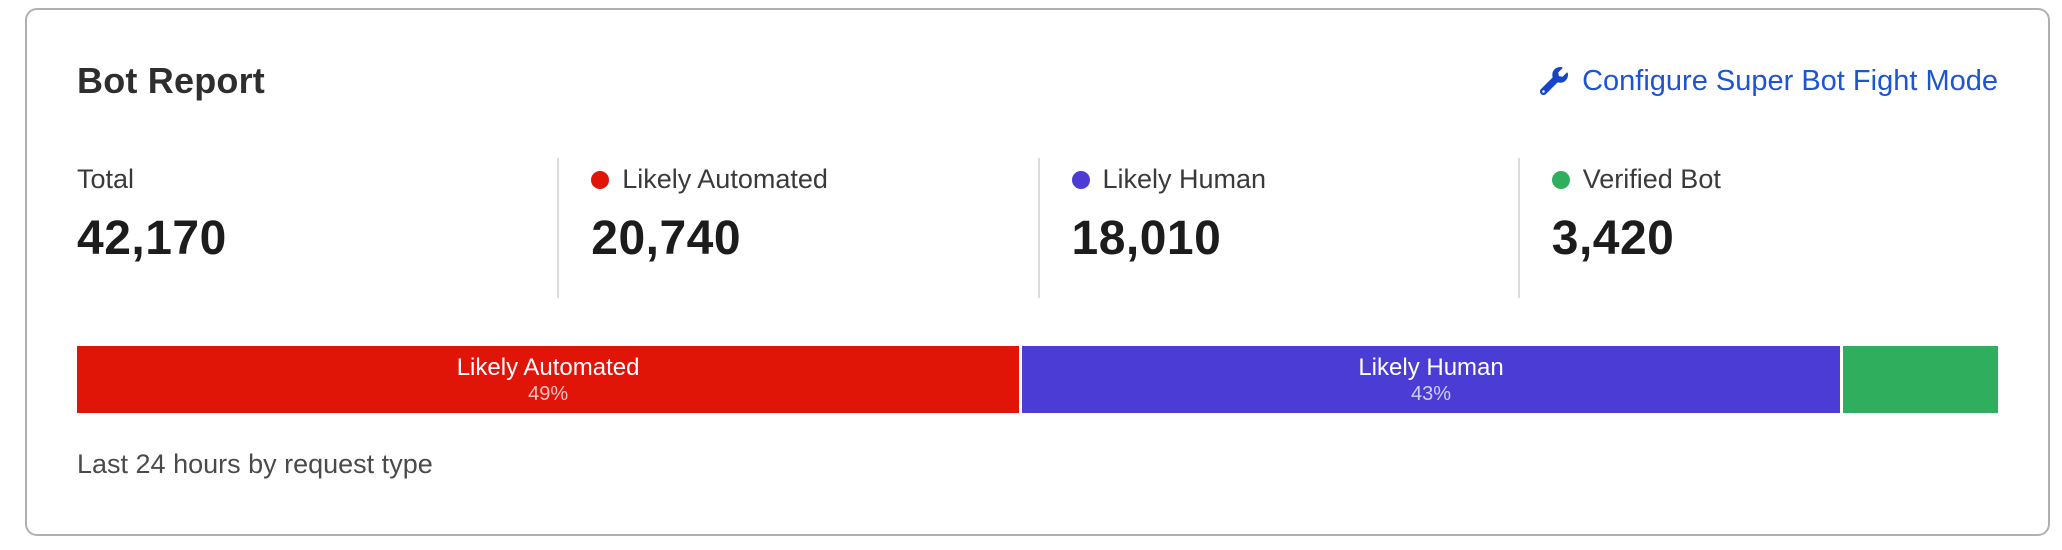  Describe the element at coordinates (725, 179) in the screenshot. I see `stat-label: Likely Automated` at that location.